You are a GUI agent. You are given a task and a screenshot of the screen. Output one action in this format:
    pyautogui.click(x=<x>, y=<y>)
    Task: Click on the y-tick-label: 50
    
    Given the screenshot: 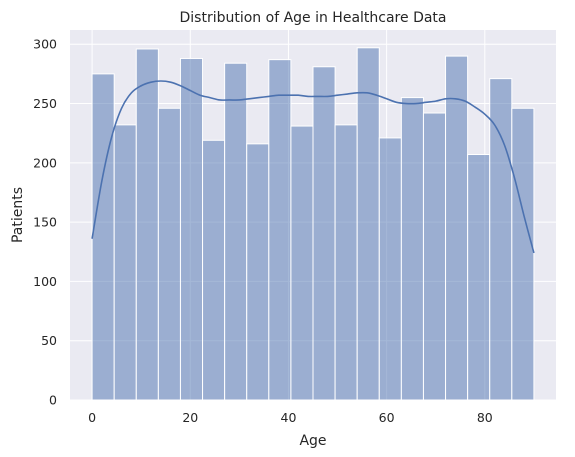 What is the action you would take?
    pyautogui.click(x=49, y=340)
    